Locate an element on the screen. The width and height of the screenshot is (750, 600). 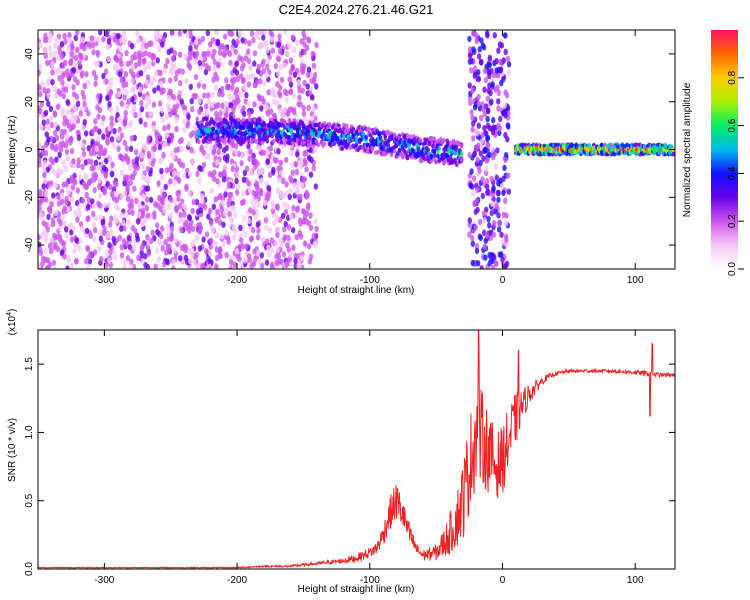
snr-xlabel: Height of straight line (km) is located at coordinates (356, 589).